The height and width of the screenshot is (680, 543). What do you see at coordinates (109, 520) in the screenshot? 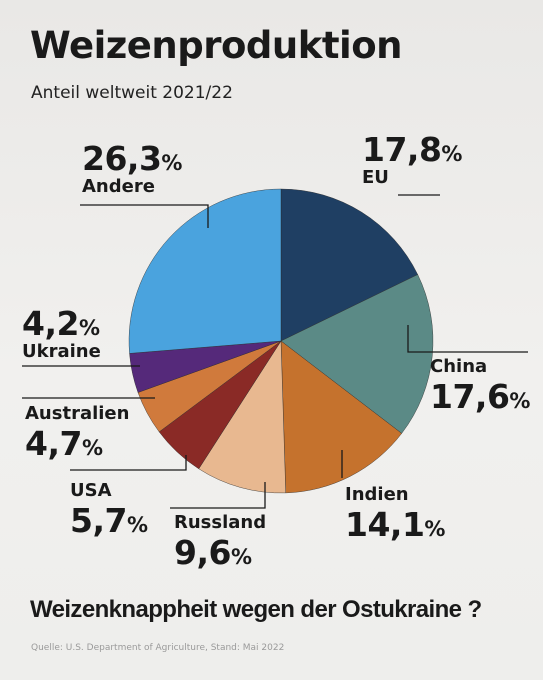
I see `slice-value: 5,7%` at bounding box center [109, 520].